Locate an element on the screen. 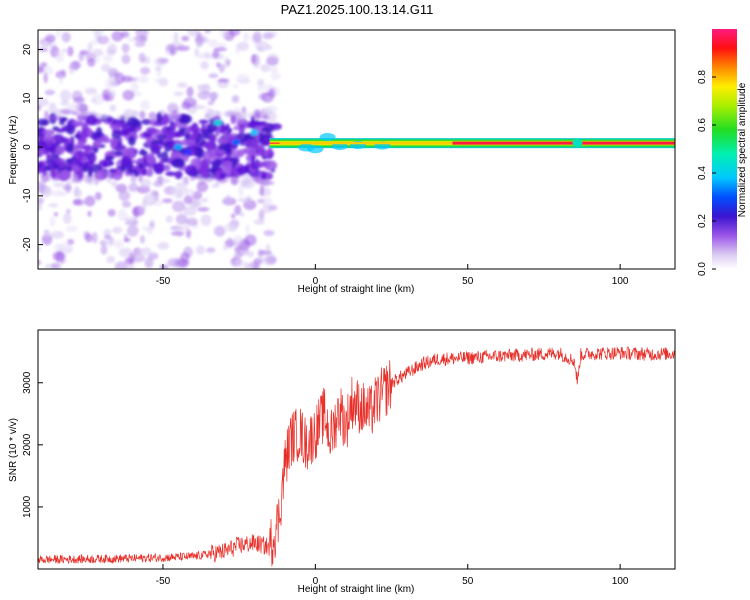 The width and height of the screenshot is (750, 600). spectrogram-tone-band is located at coordinates (472, 143).